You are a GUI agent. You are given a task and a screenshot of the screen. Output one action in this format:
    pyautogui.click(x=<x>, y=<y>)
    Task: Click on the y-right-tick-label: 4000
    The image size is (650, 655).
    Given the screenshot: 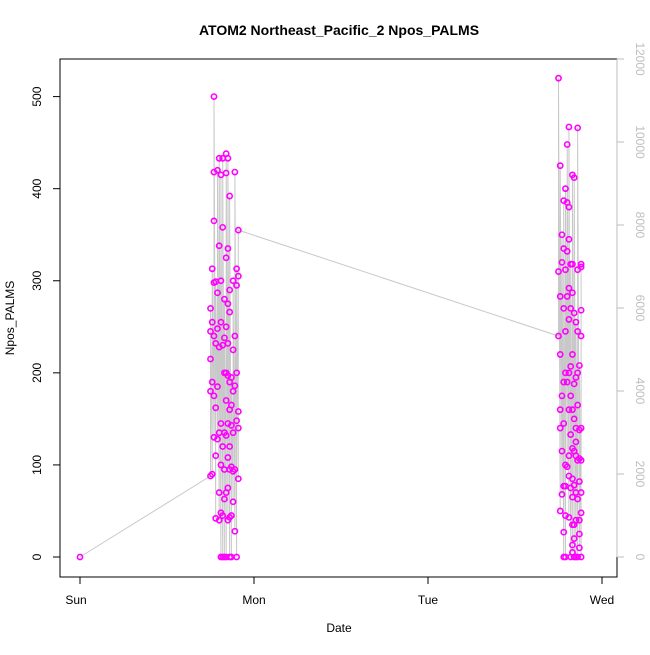 What is the action you would take?
    pyautogui.click(x=640, y=391)
    